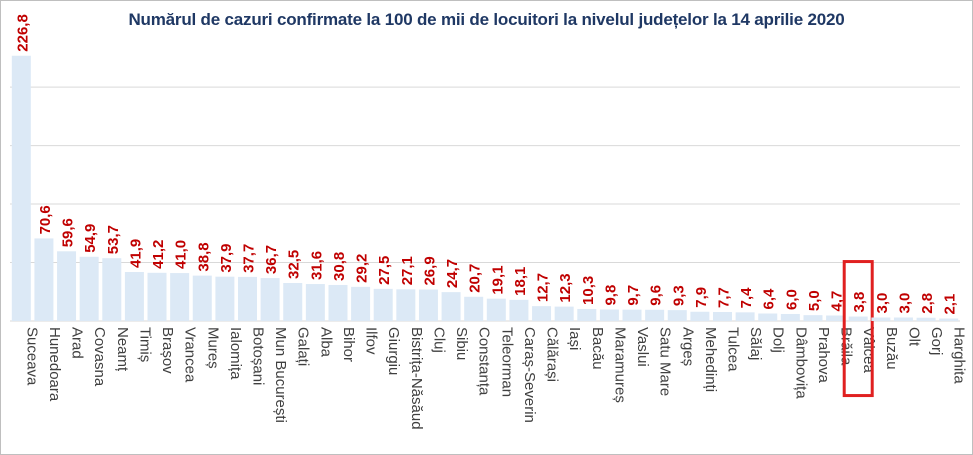 The width and height of the screenshot is (973, 455). I want to click on data-label: 6,0, so click(791, 299).